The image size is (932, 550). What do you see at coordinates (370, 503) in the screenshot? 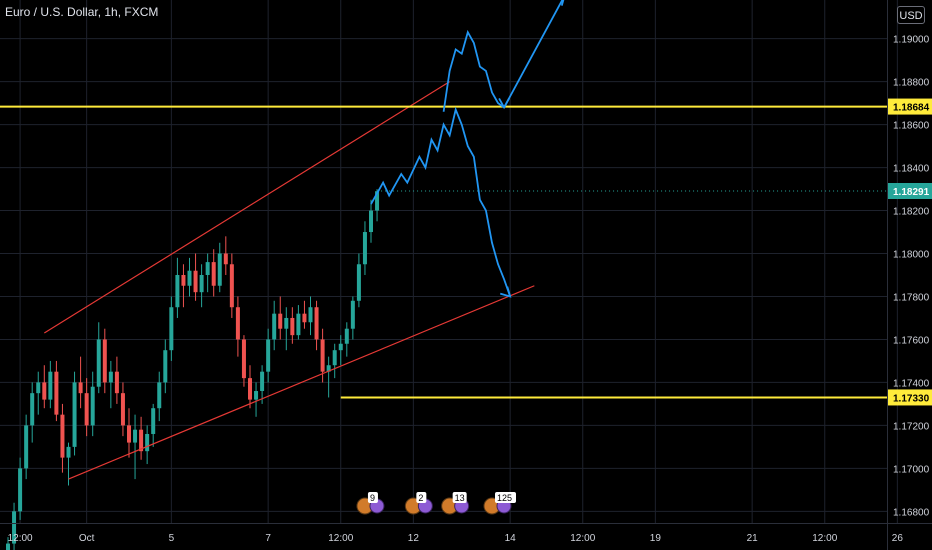
I see `event-marker-icon: 9` at bounding box center [370, 503].